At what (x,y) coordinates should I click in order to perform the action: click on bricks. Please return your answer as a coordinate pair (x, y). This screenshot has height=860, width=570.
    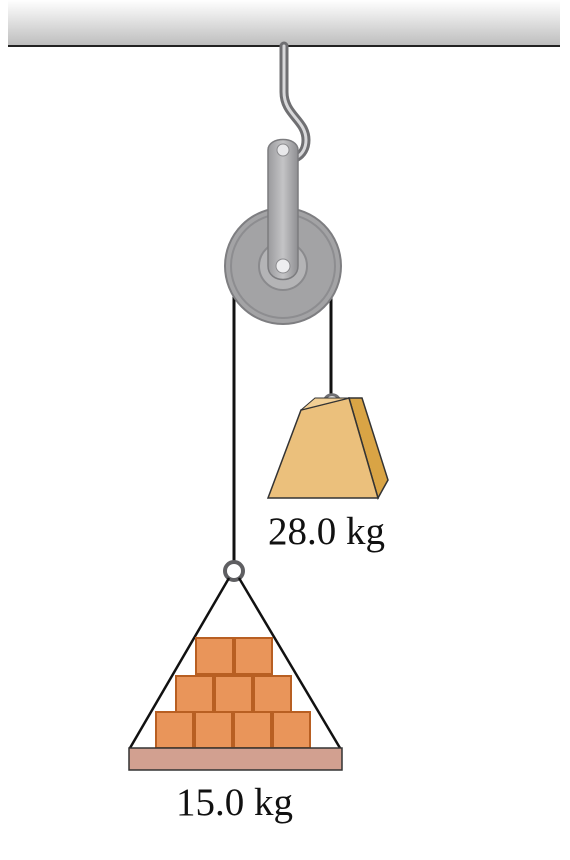
    Looking at the image, I should click on (233, 693).